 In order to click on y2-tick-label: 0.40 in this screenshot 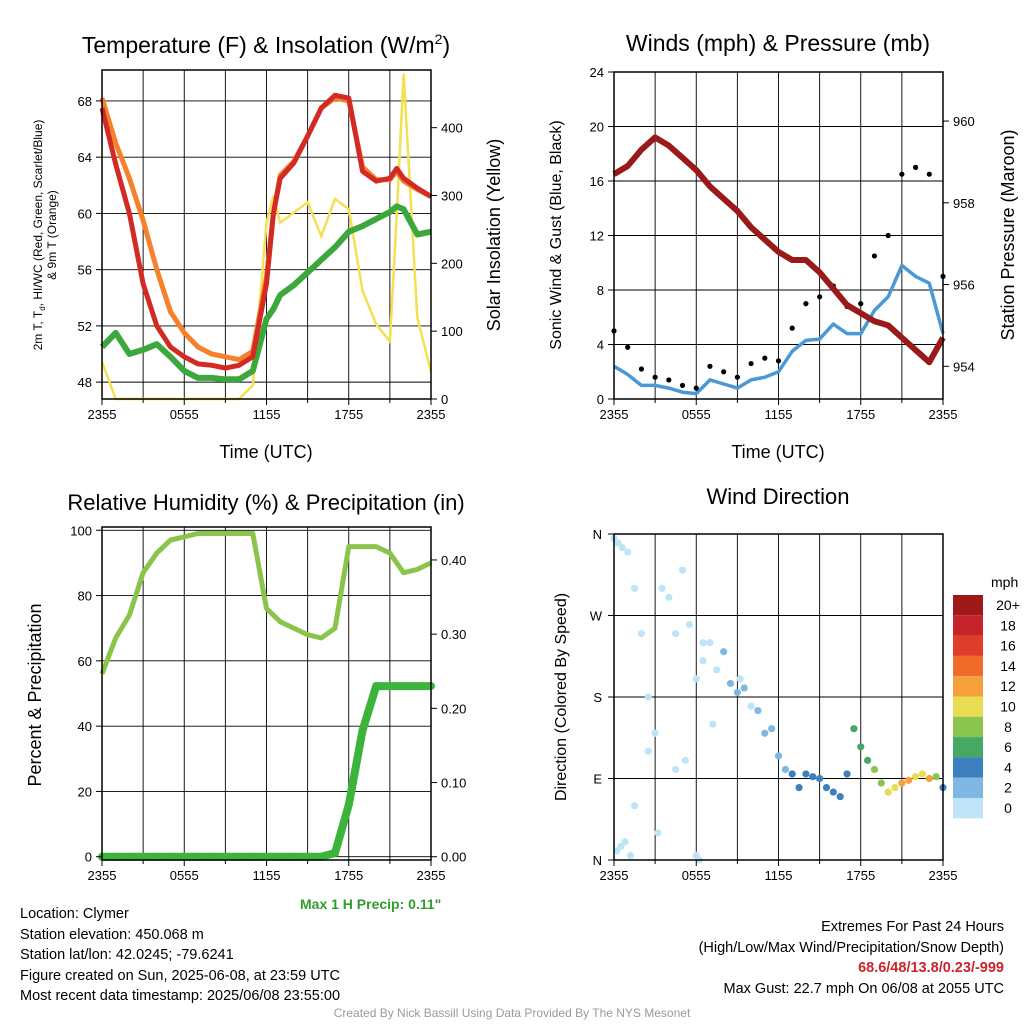, I will do `click(453, 560)`.